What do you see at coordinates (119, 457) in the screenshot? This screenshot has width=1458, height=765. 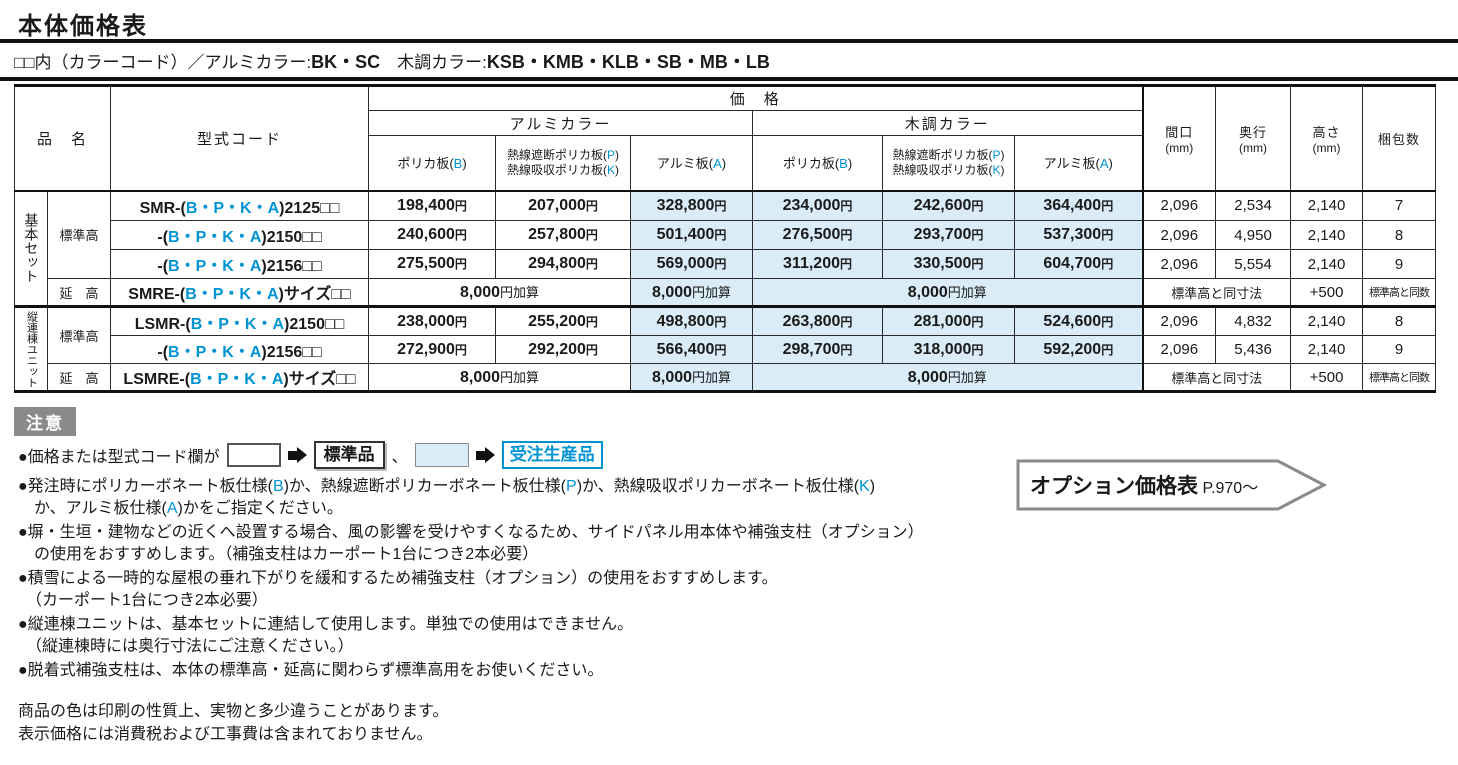 I see `notice-legend-text: ●価格または型式コード欄が` at bounding box center [119, 457].